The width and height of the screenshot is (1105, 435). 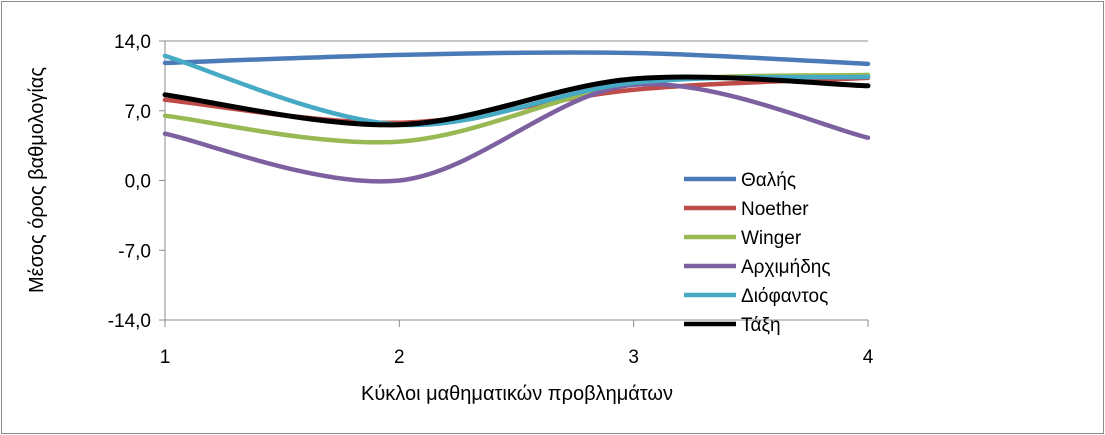 What do you see at coordinates (129, 321) in the screenshot?
I see `y-tick-label: -14,0` at bounding box center [129, 321].